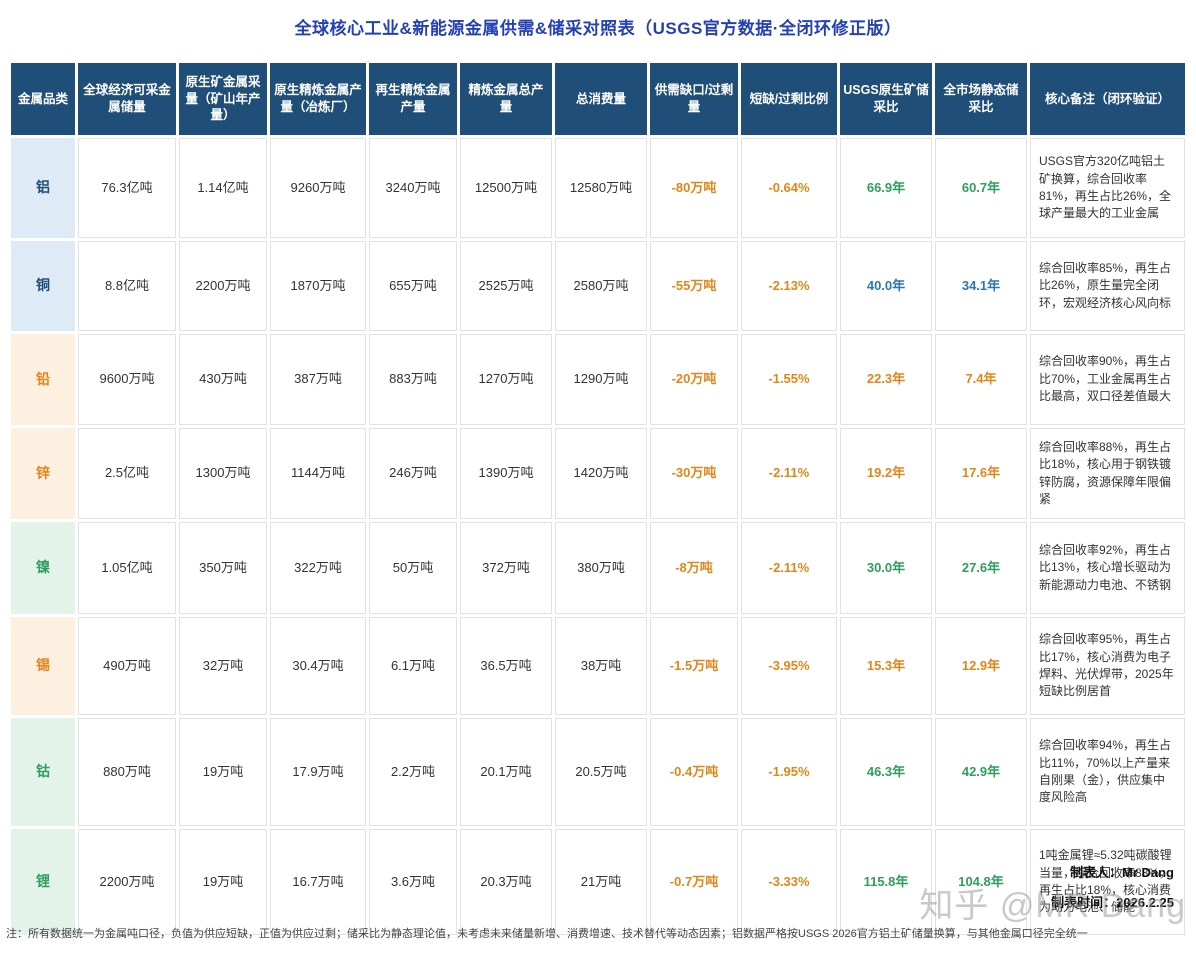 The width and height of the screenshot is (1196, 960). I want to click on metal-label: 锂, so click(43, 882).